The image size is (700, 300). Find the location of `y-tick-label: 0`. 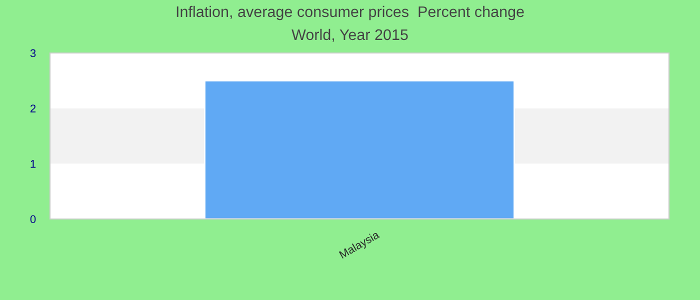

y-tick-label: 0 is located at coordinates (33, 219).